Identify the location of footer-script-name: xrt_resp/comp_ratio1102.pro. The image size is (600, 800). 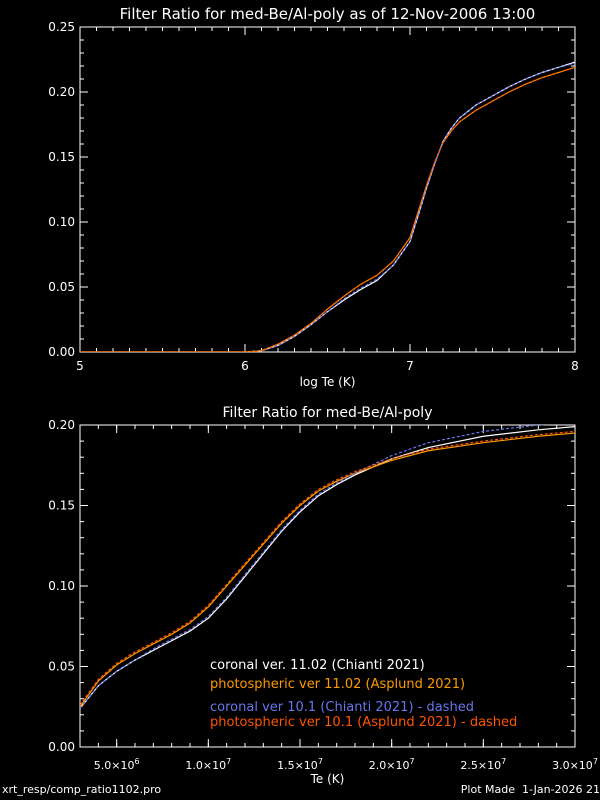
(82, 789).